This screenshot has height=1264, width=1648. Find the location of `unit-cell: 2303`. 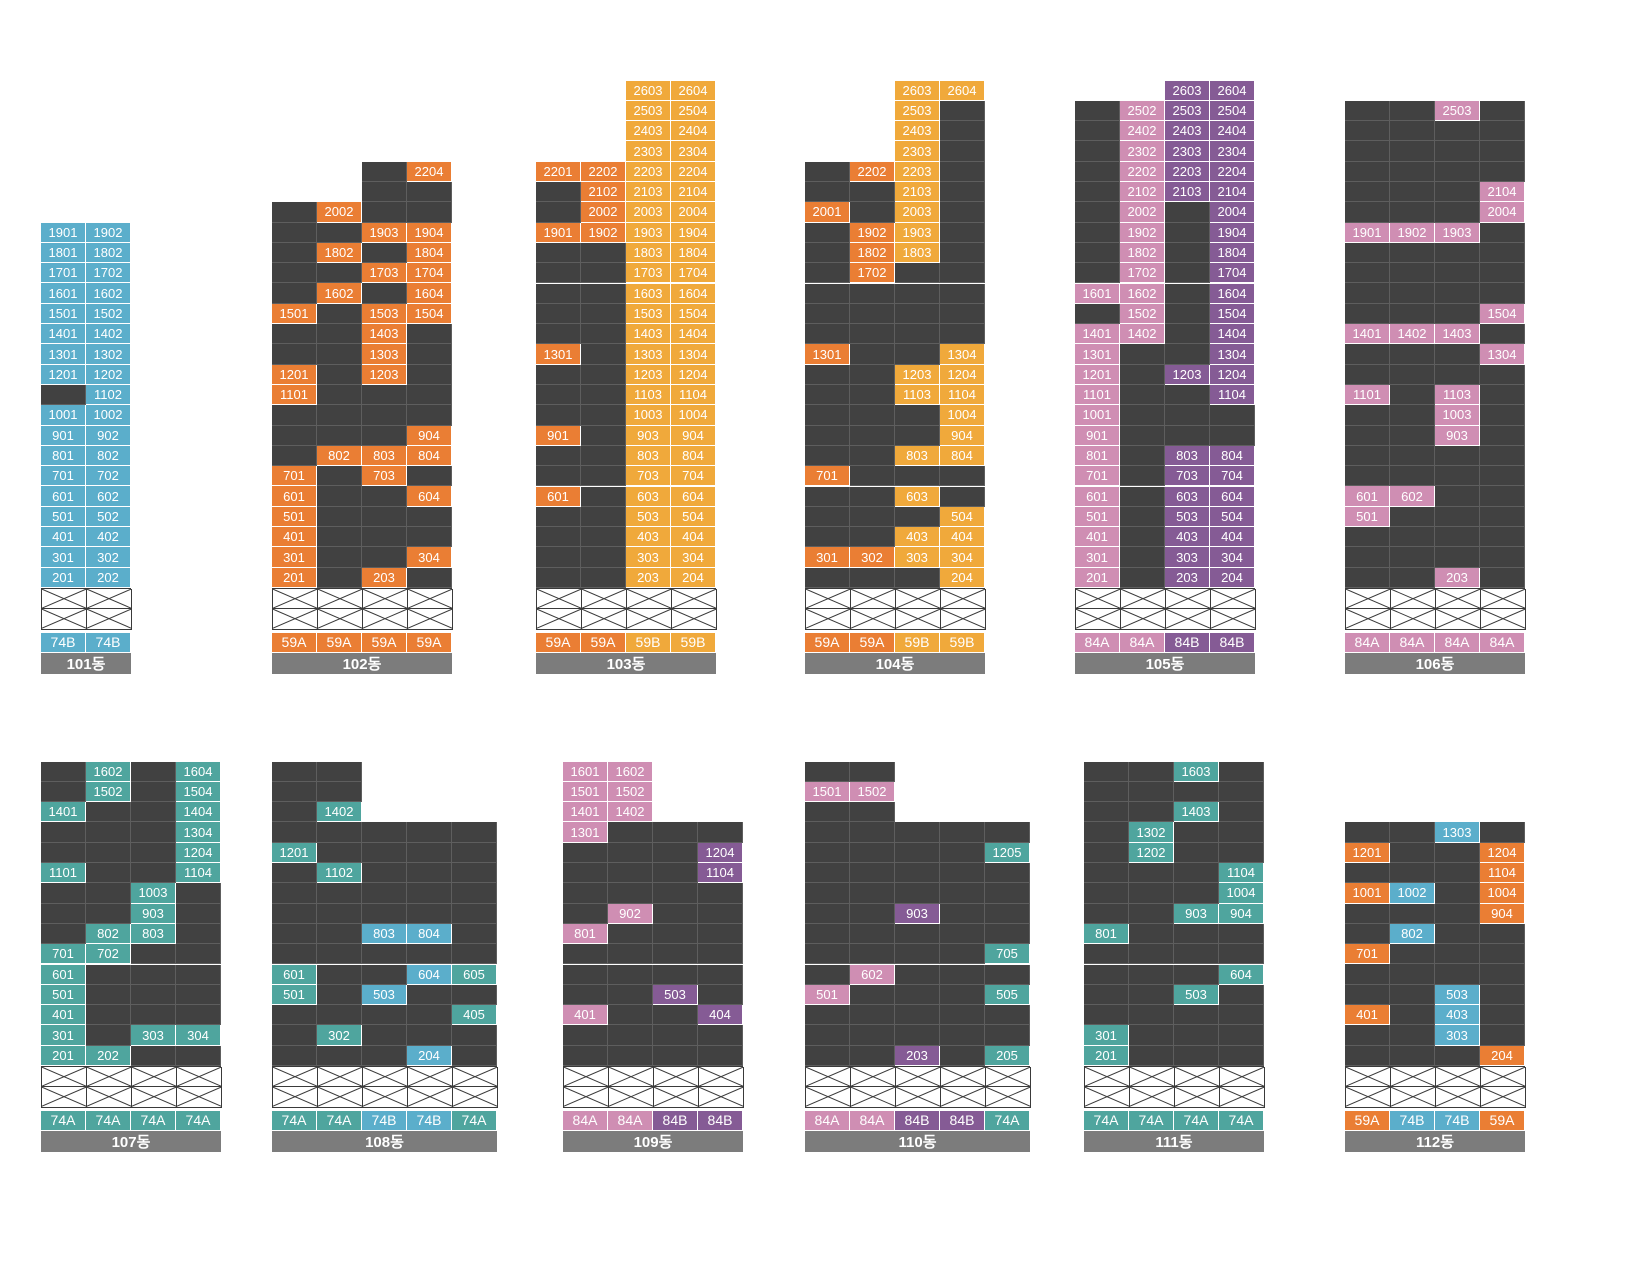

unit-cell: 2303 is located at coordinates (648, 151).